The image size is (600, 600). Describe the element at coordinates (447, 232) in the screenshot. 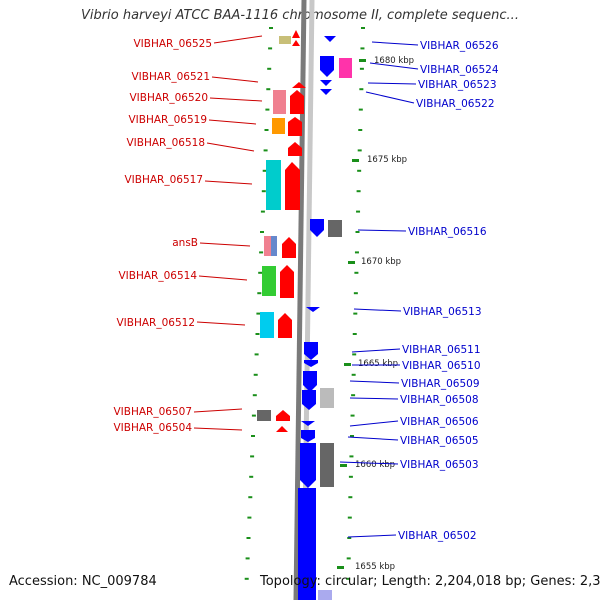

I see `label-VIBHAR_06516: VIBHAR_06516` at that location.